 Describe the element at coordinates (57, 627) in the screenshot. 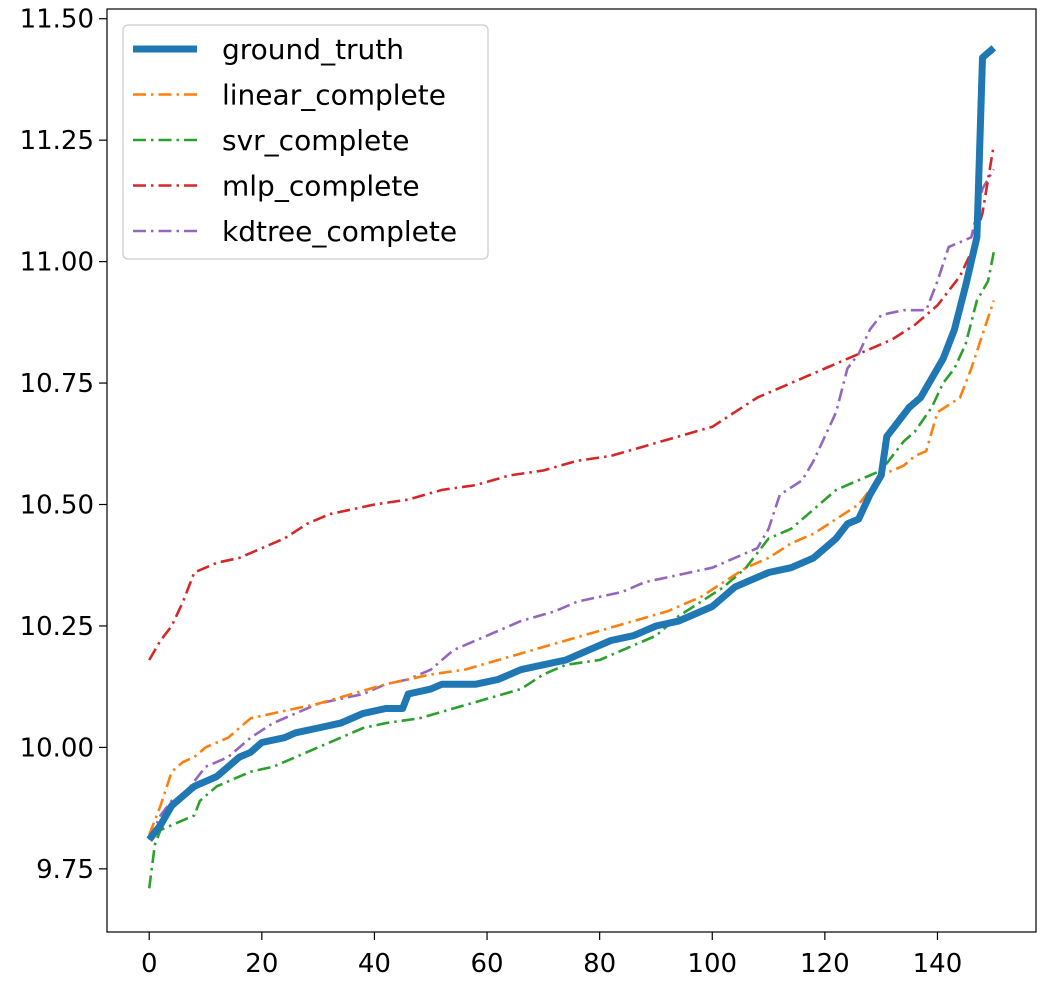

I see `y-tick-label: 10.25` at that location.